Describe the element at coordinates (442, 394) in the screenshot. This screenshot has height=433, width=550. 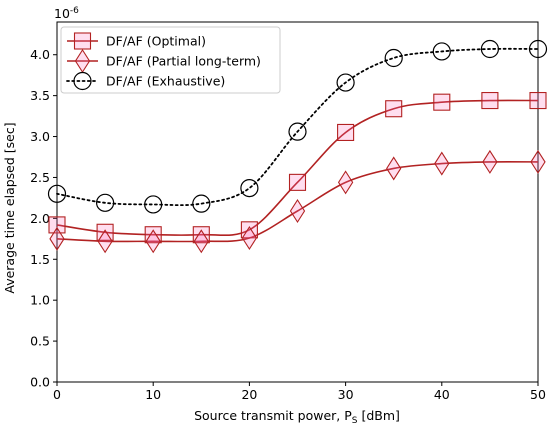
I see `x-tick-label: 40` at that location.